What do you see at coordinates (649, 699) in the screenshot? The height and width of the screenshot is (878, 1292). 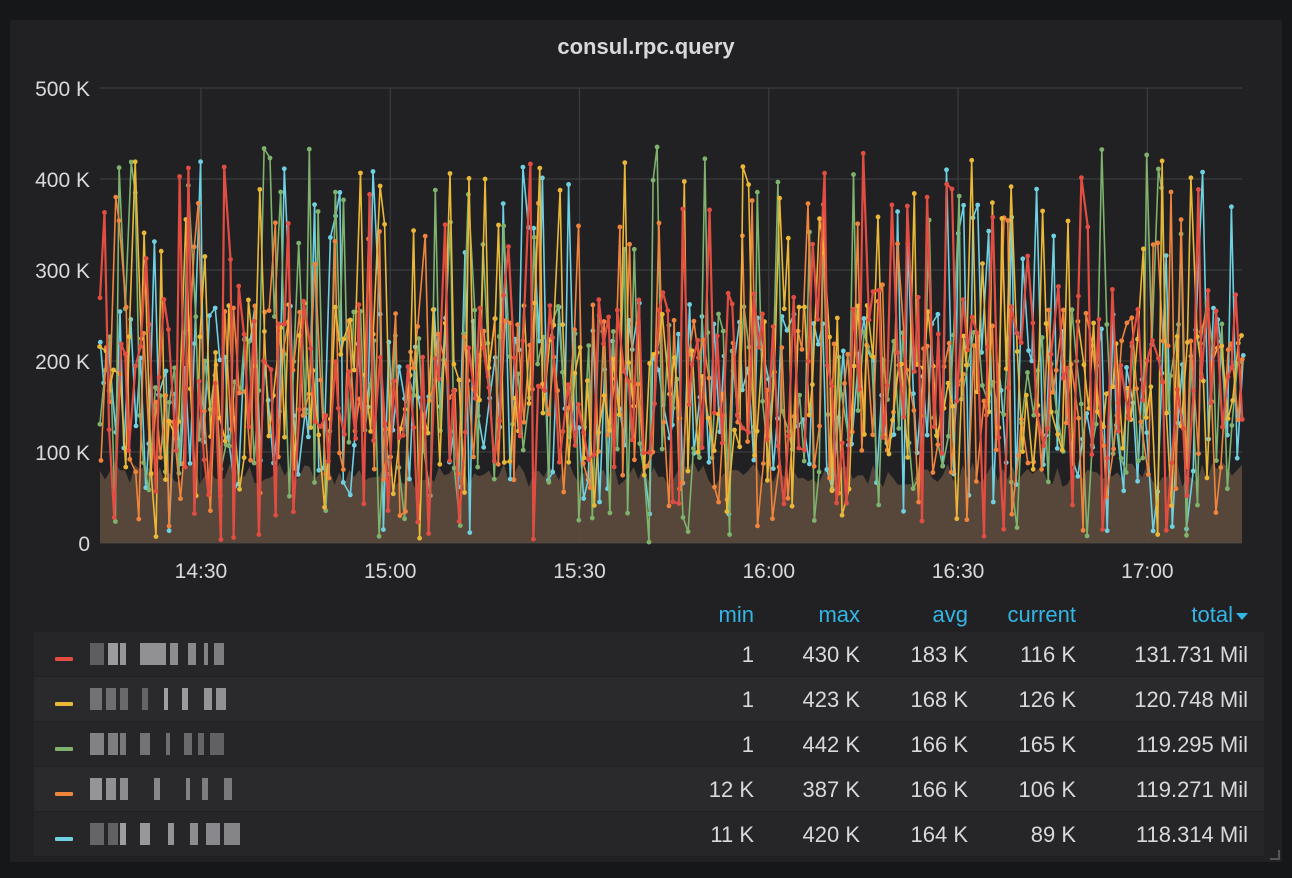 I see `legend-row: 1 423 K 168 K 126 K 120.748 Mil` at bounding box center [649, 699].